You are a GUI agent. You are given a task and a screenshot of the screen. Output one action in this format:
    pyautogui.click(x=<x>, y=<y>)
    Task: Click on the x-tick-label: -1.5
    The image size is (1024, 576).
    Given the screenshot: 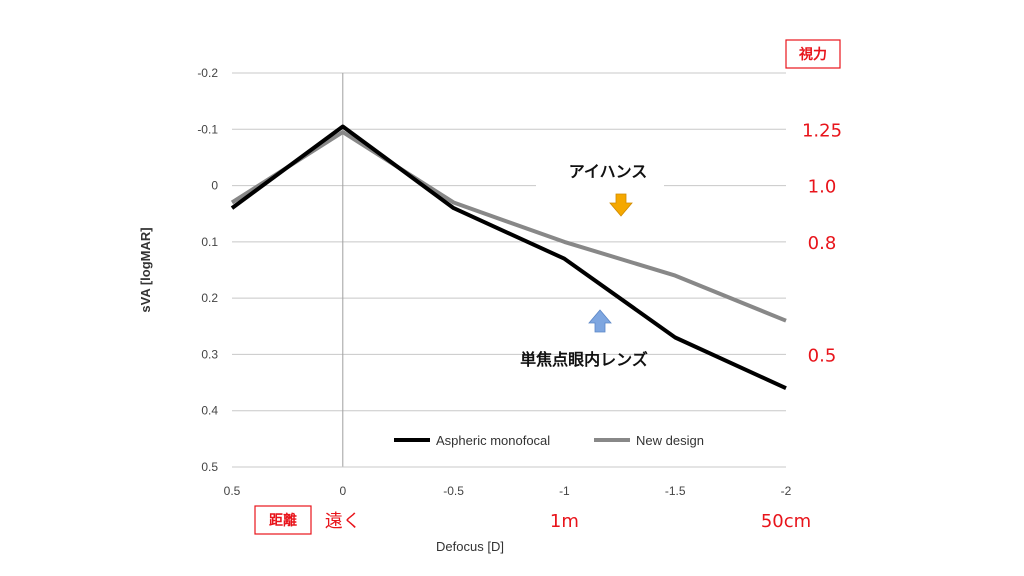 What is the action you would take?
    pyautogui.click(x=675, y=491)
    